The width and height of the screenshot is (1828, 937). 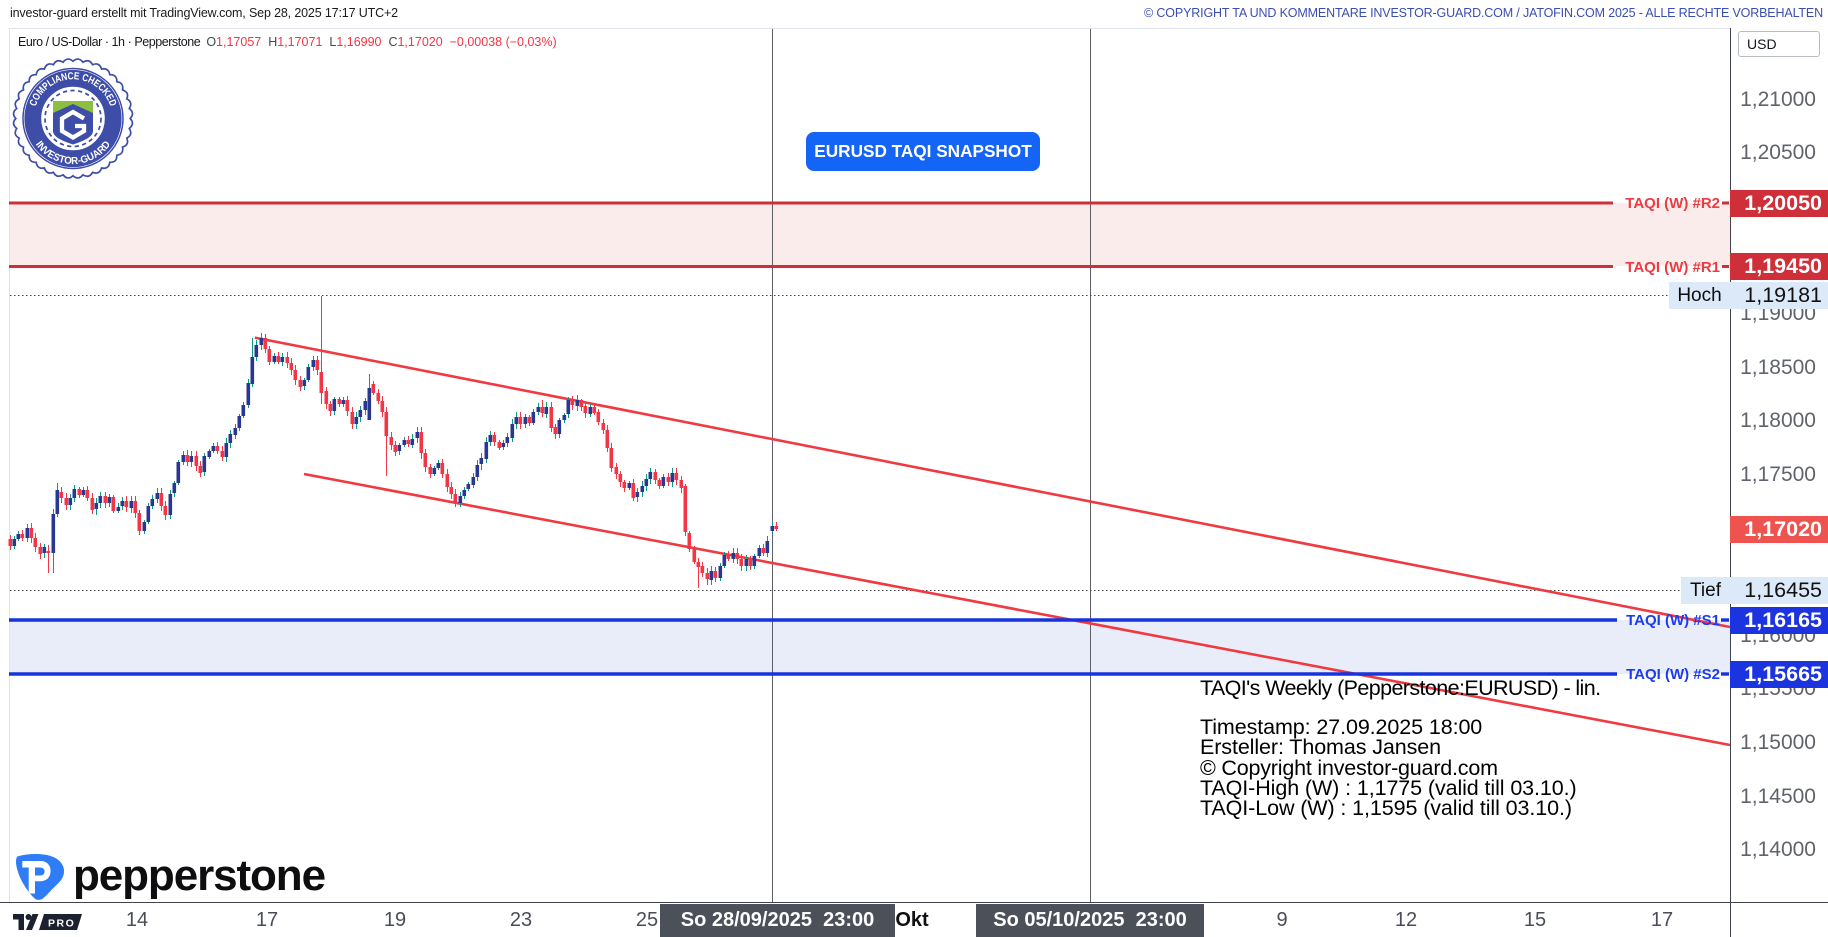 I want to click on svg-text: PRO, so click(x=61, y=924).